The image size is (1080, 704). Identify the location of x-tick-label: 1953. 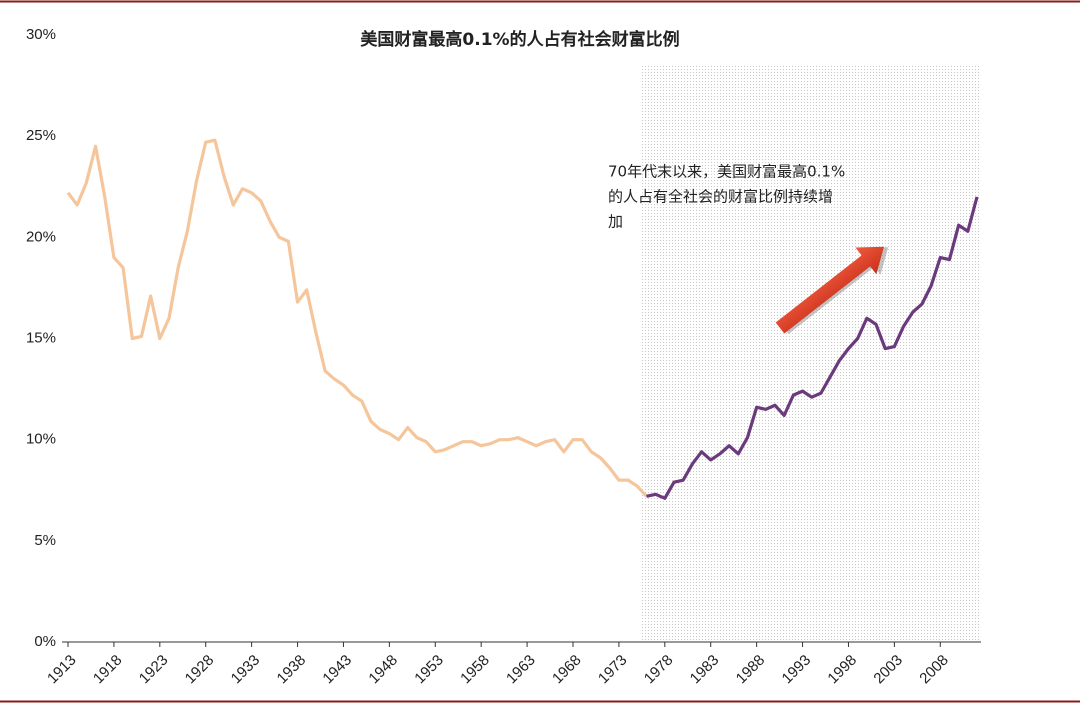
(429, 670).